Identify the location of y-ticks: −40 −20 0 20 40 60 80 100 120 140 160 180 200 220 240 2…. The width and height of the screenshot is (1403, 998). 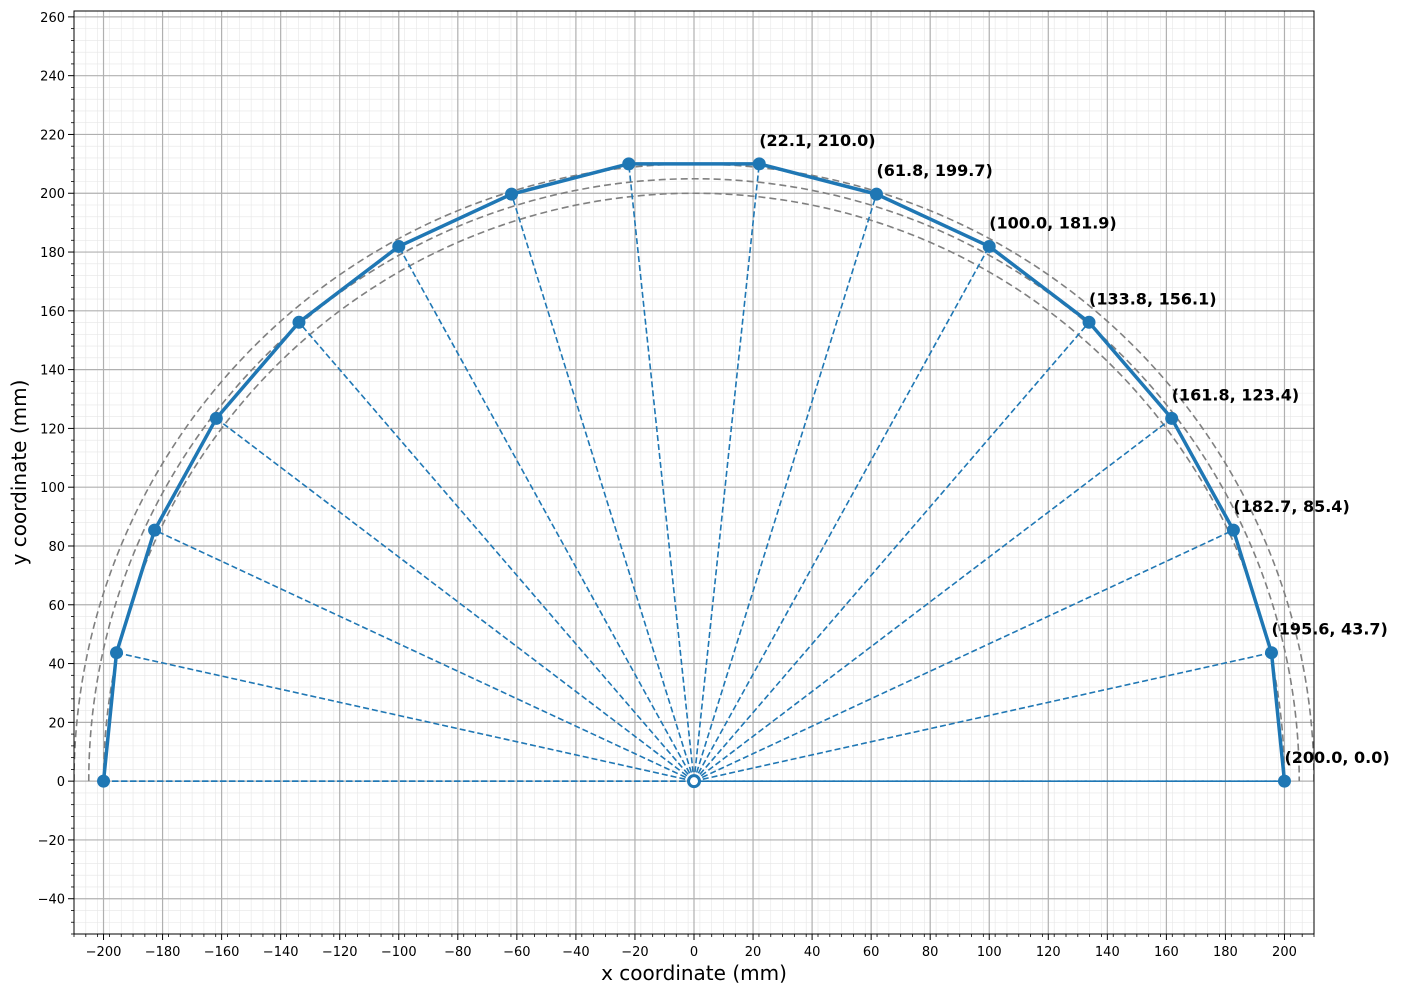
(56, 473).